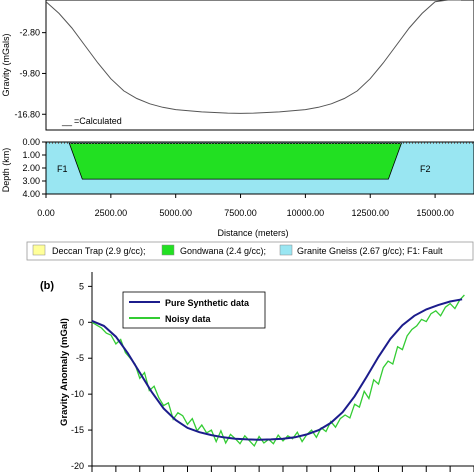 The width and height of the screenshot is (474, 474). What do you see at coordinates (31, 194) in the screenshot?
I see `depth-y-tick-label: 4.00` at bounding box center [31, 194].